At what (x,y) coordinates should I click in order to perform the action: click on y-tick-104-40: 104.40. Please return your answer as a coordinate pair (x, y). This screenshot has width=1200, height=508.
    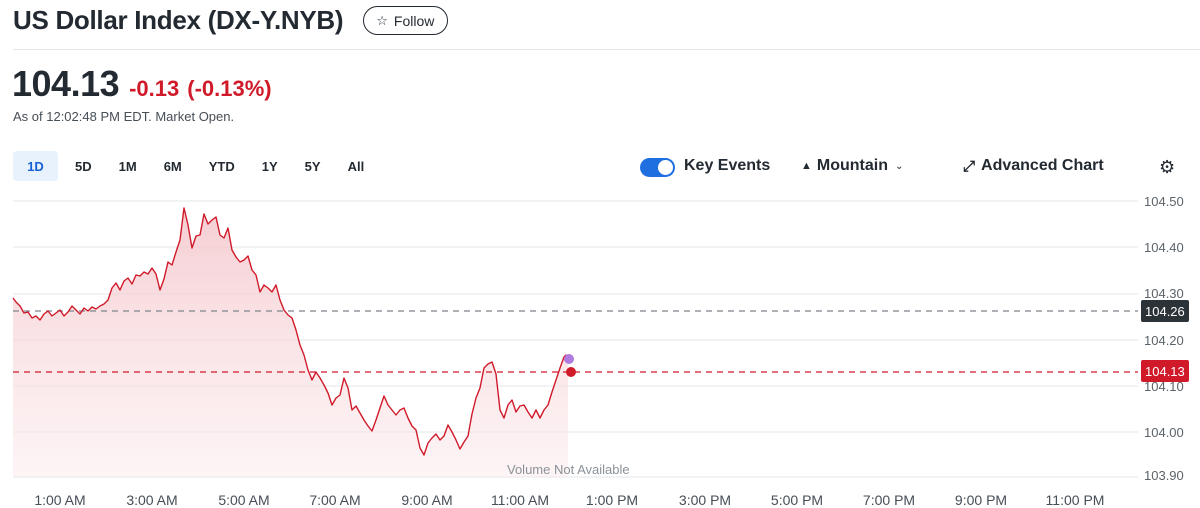
    Looking at the image, I should click on (1164, 247).